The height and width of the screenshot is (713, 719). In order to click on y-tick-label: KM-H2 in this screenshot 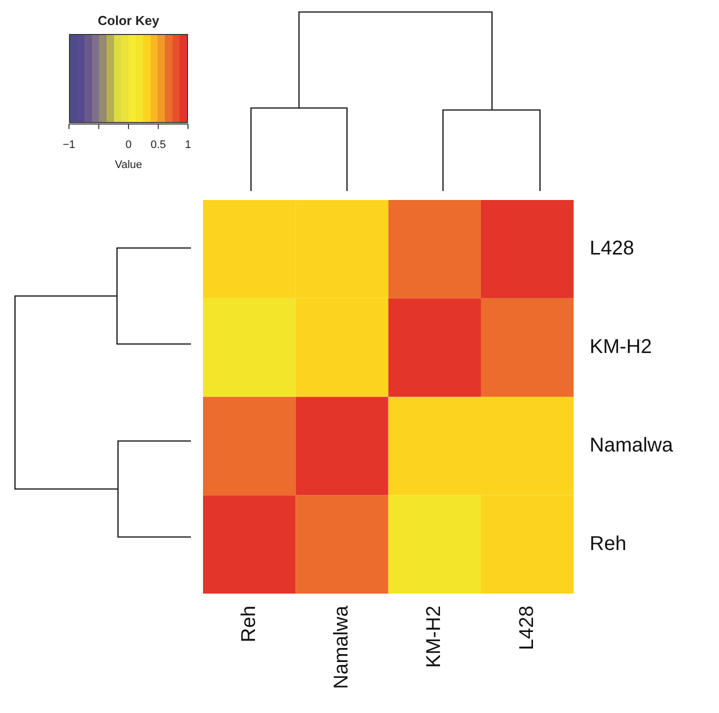, I will do `click(621, 347)`.